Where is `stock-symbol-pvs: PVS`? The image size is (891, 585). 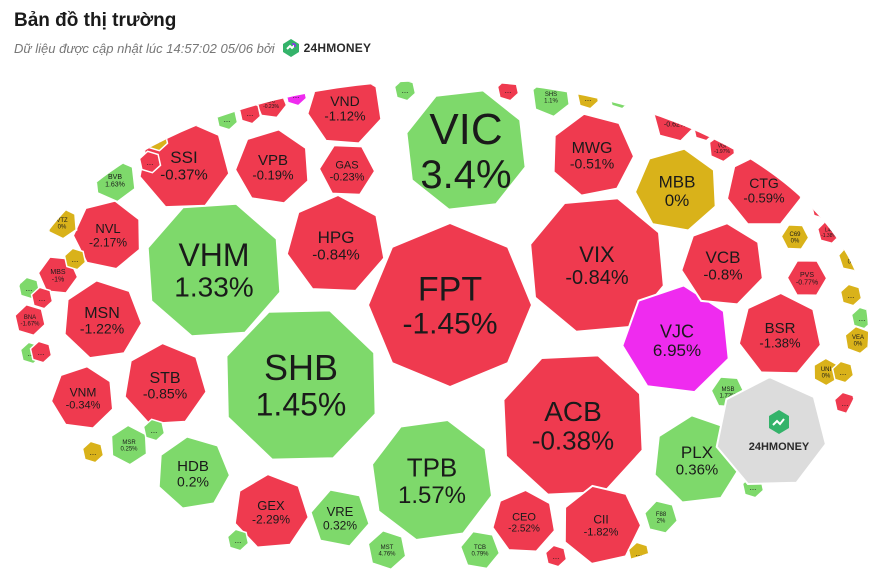
stock-symbol-pvs: PVS is located at coordinates (807, 275).